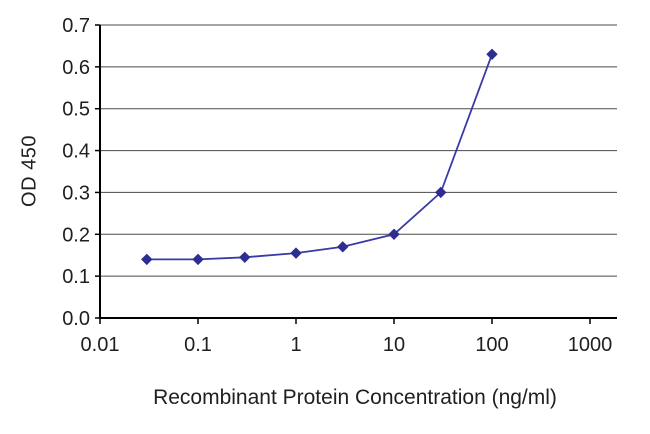  What do you see at coordinates (76, 193) in the screenshot?
I see `y-tick-label: 0.3` at bounding box center [76, 193].